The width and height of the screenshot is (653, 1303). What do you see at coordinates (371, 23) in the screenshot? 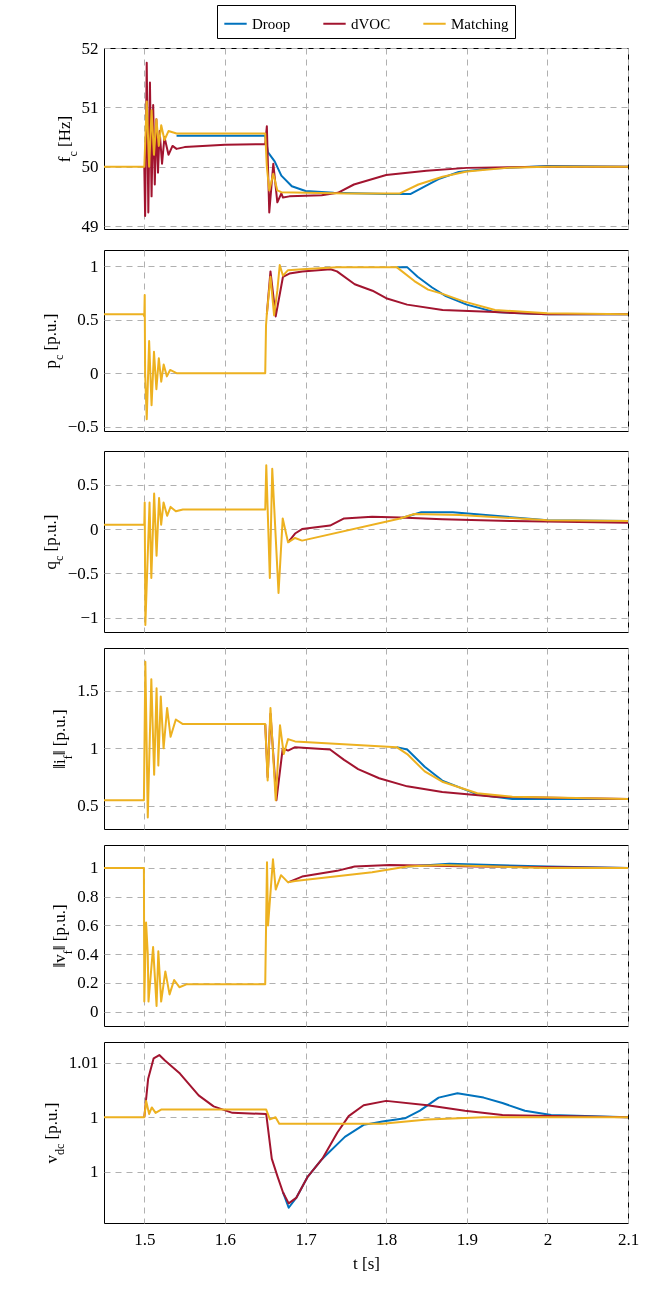
I see `legend-label: dVOC` at bounding box center [371, 23].